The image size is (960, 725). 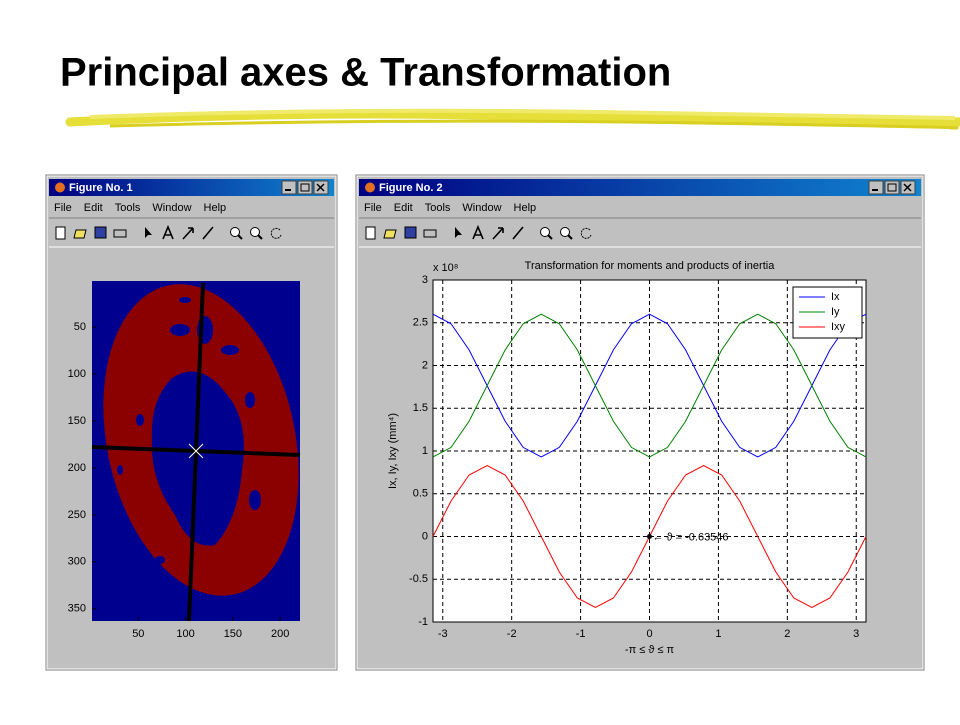 What do you see at coordinates (393, 451) in the screenshot?
I see `y-axis-label: Ix, Iy, Ixy (mm⁴)` at bounding box center [393, 451].